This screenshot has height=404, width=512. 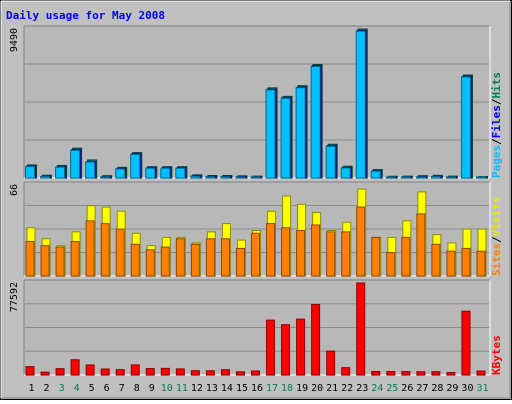 What do you see at coordinates (287, 388) in the screenshot?
I see `day-tick-label: 18` at bounding box center [287, 388].